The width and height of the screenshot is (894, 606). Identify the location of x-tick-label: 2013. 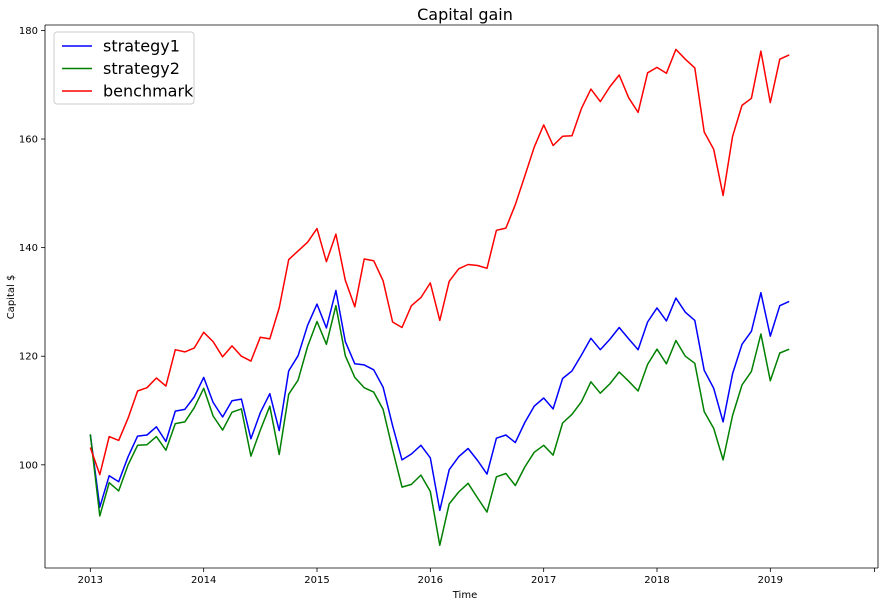
(90, 580).